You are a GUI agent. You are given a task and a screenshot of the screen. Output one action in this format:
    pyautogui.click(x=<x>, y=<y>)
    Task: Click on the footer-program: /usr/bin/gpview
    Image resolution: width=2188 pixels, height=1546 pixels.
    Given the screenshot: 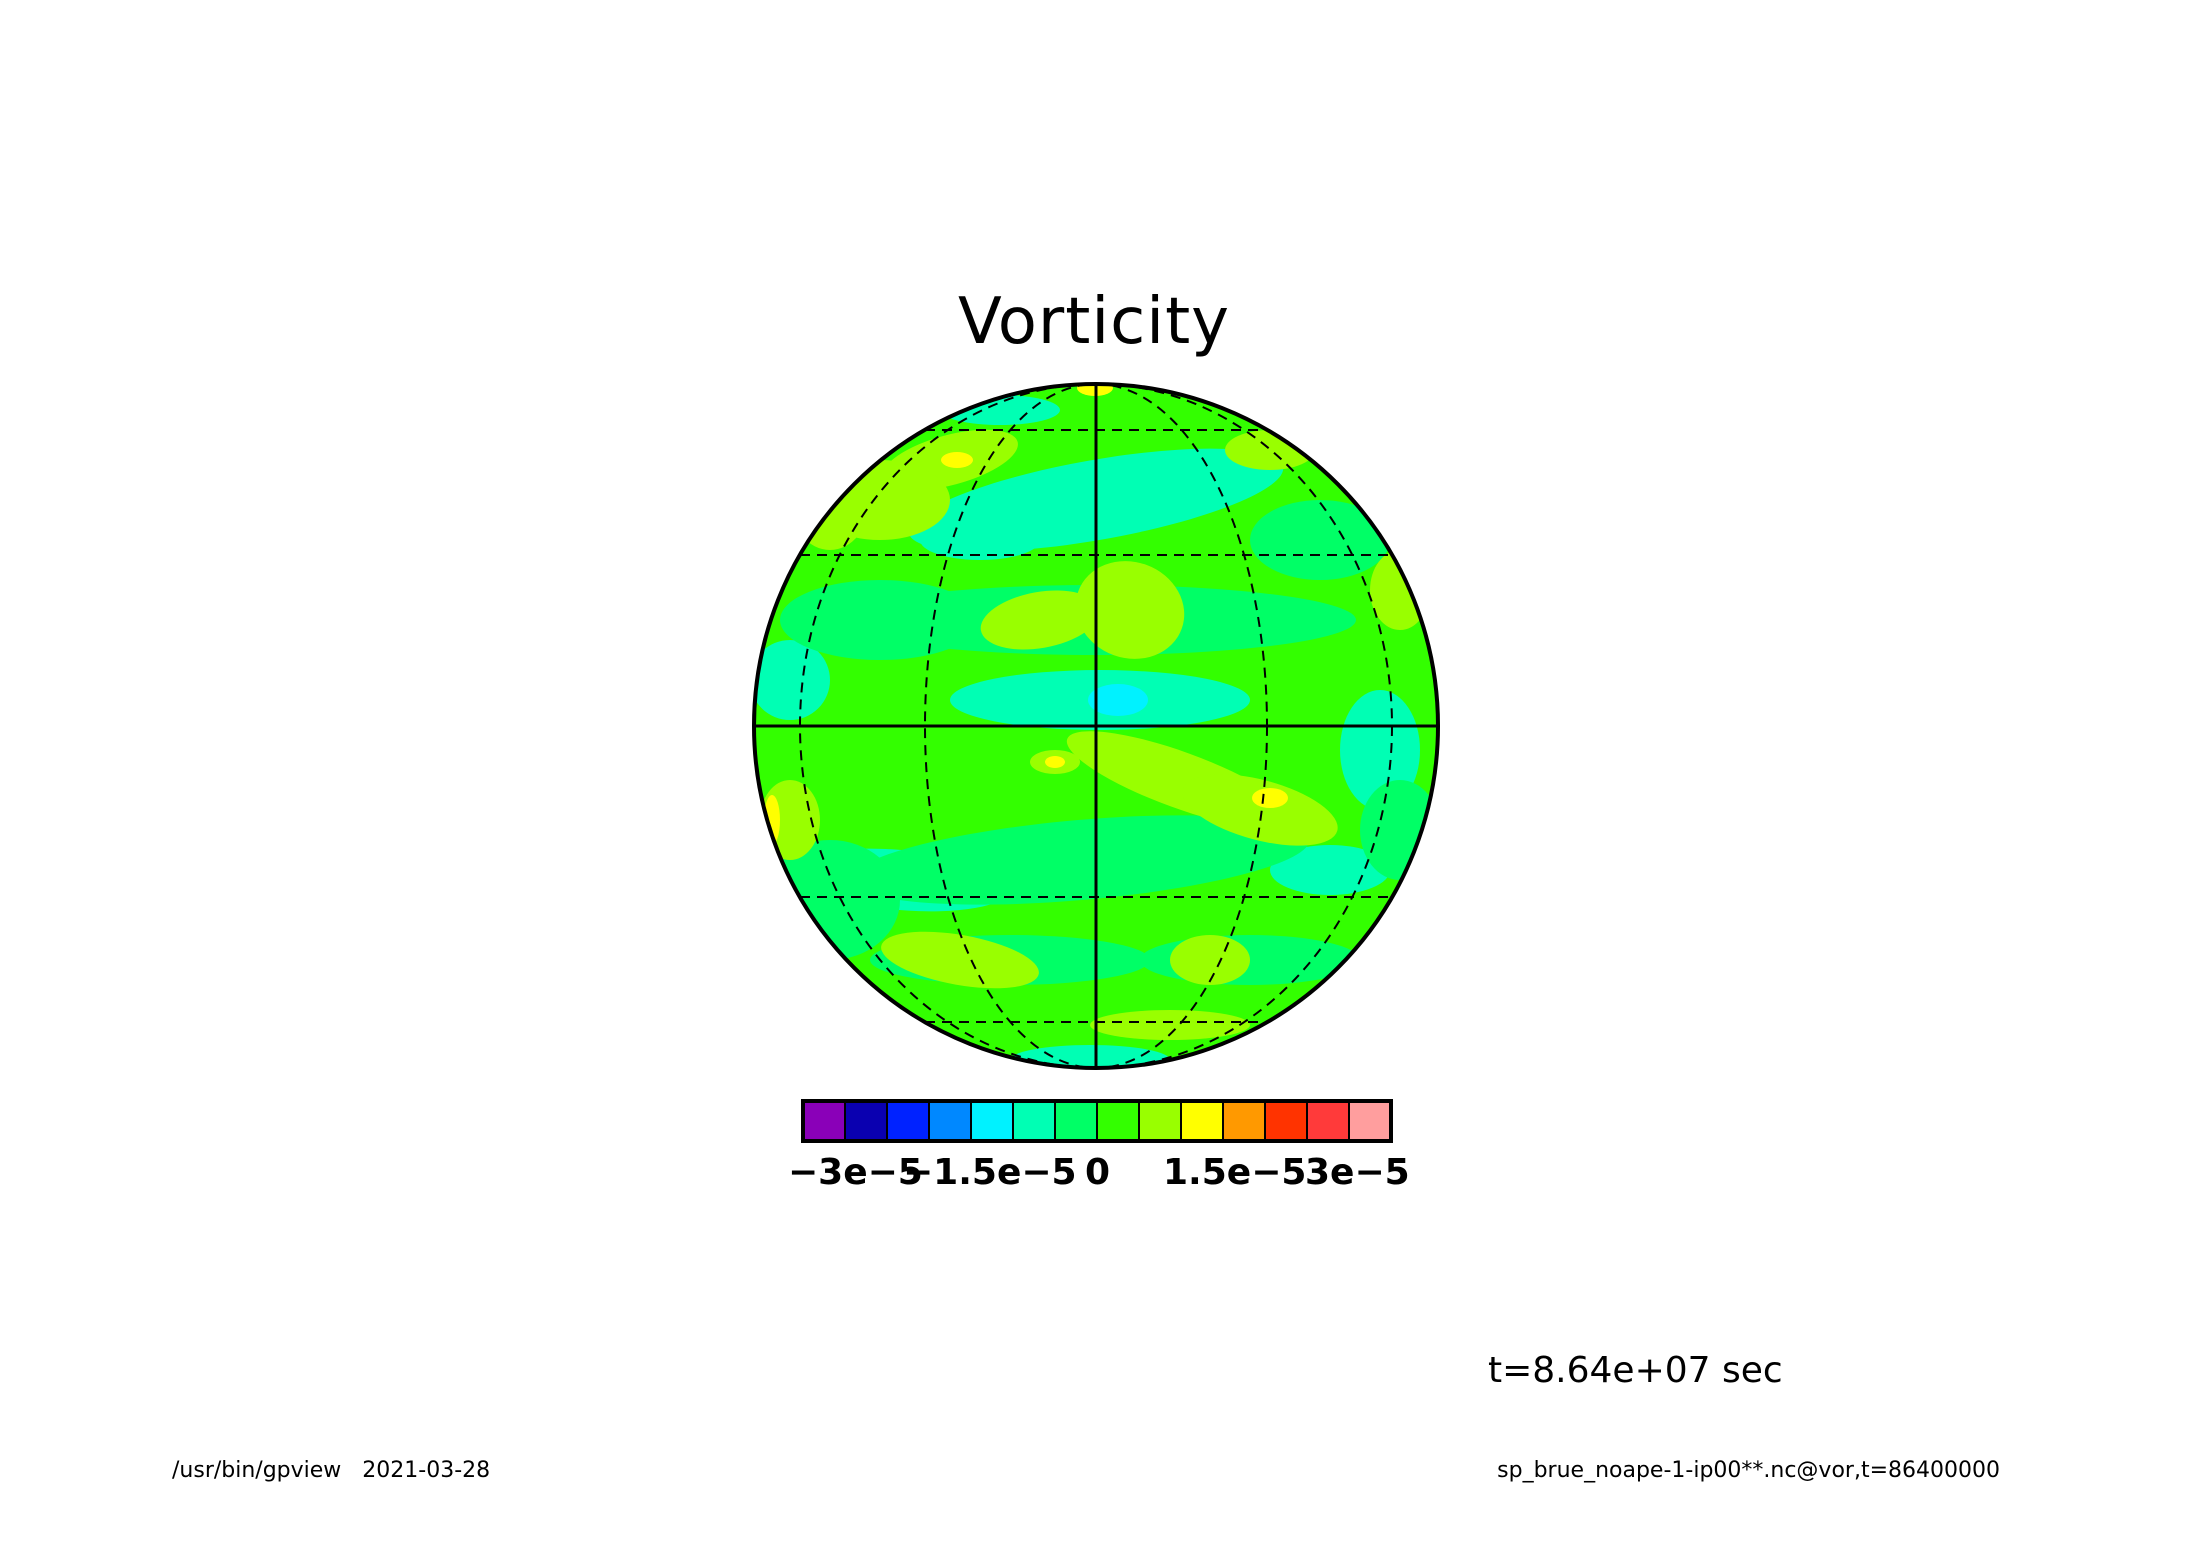 What is the action you would take?
    pyautogui.click(x=257, y=1470)
    